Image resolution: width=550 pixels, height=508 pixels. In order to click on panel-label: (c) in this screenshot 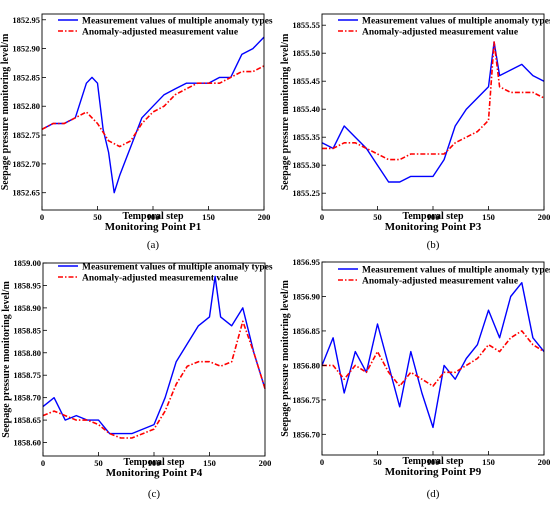, I will do `click(154, 494)`.